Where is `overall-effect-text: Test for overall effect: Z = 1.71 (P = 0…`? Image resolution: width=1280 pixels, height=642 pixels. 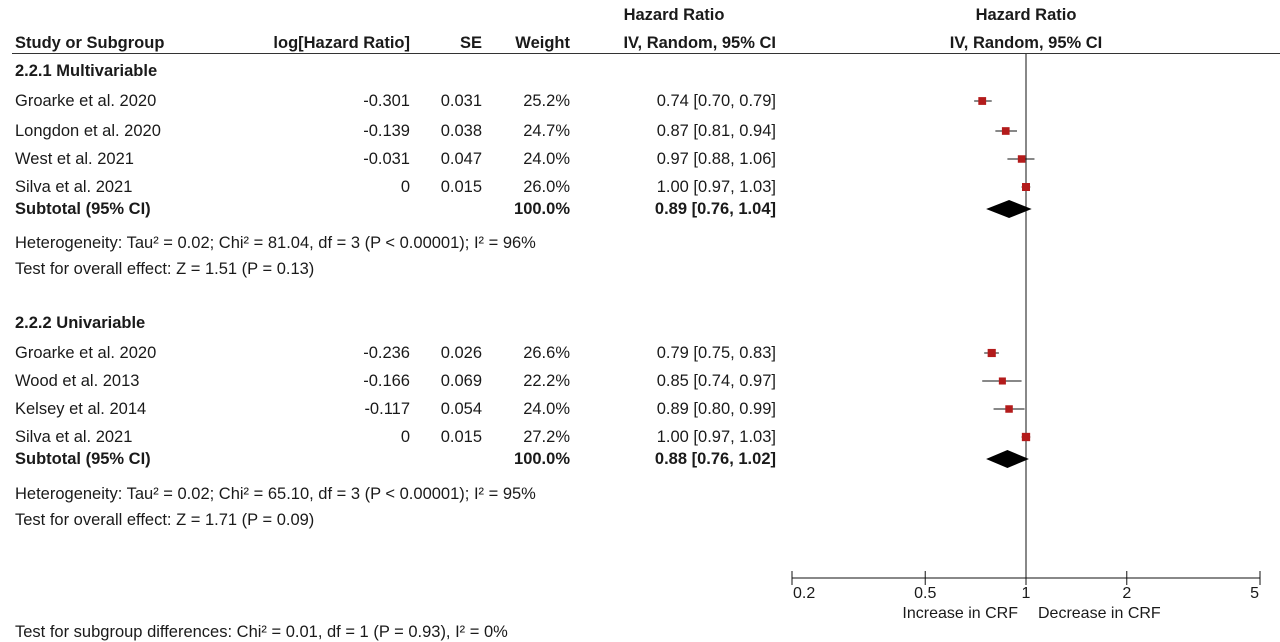
overall-effect-text: Test for overall effect: Z = 1.71 (P = 0… is located at coordinates (165, 520).